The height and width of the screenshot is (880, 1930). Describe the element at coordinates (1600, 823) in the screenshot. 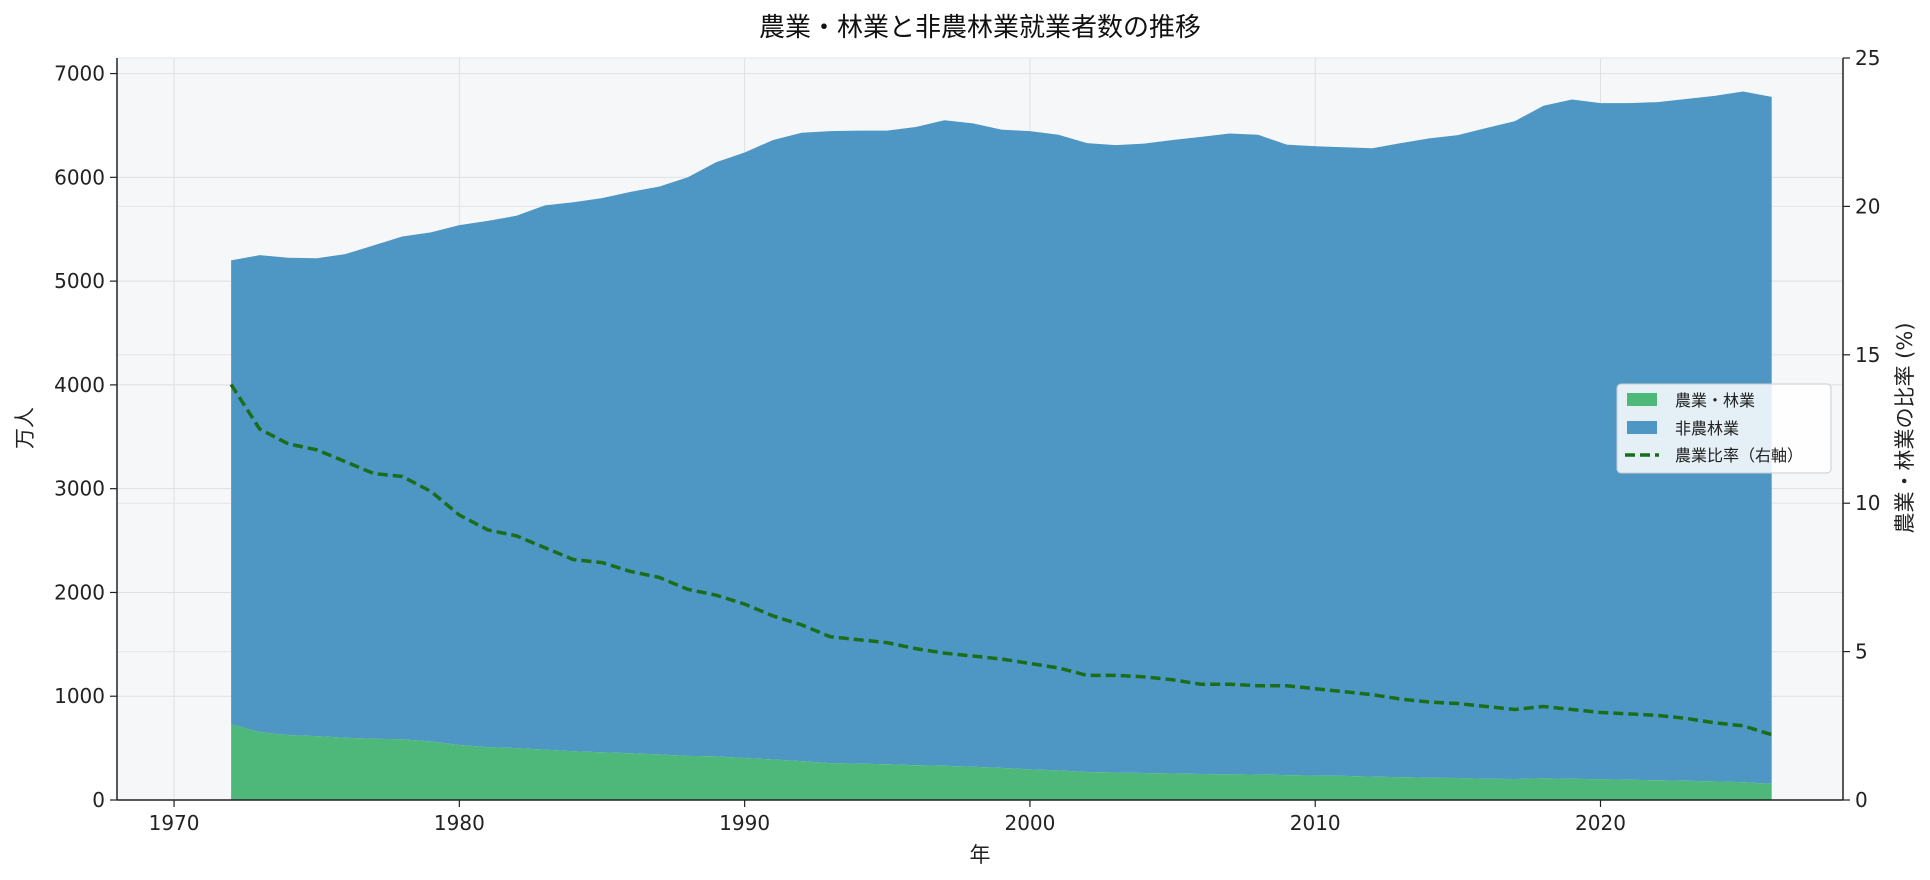

I see `x-tick-label: 2020` at that location.